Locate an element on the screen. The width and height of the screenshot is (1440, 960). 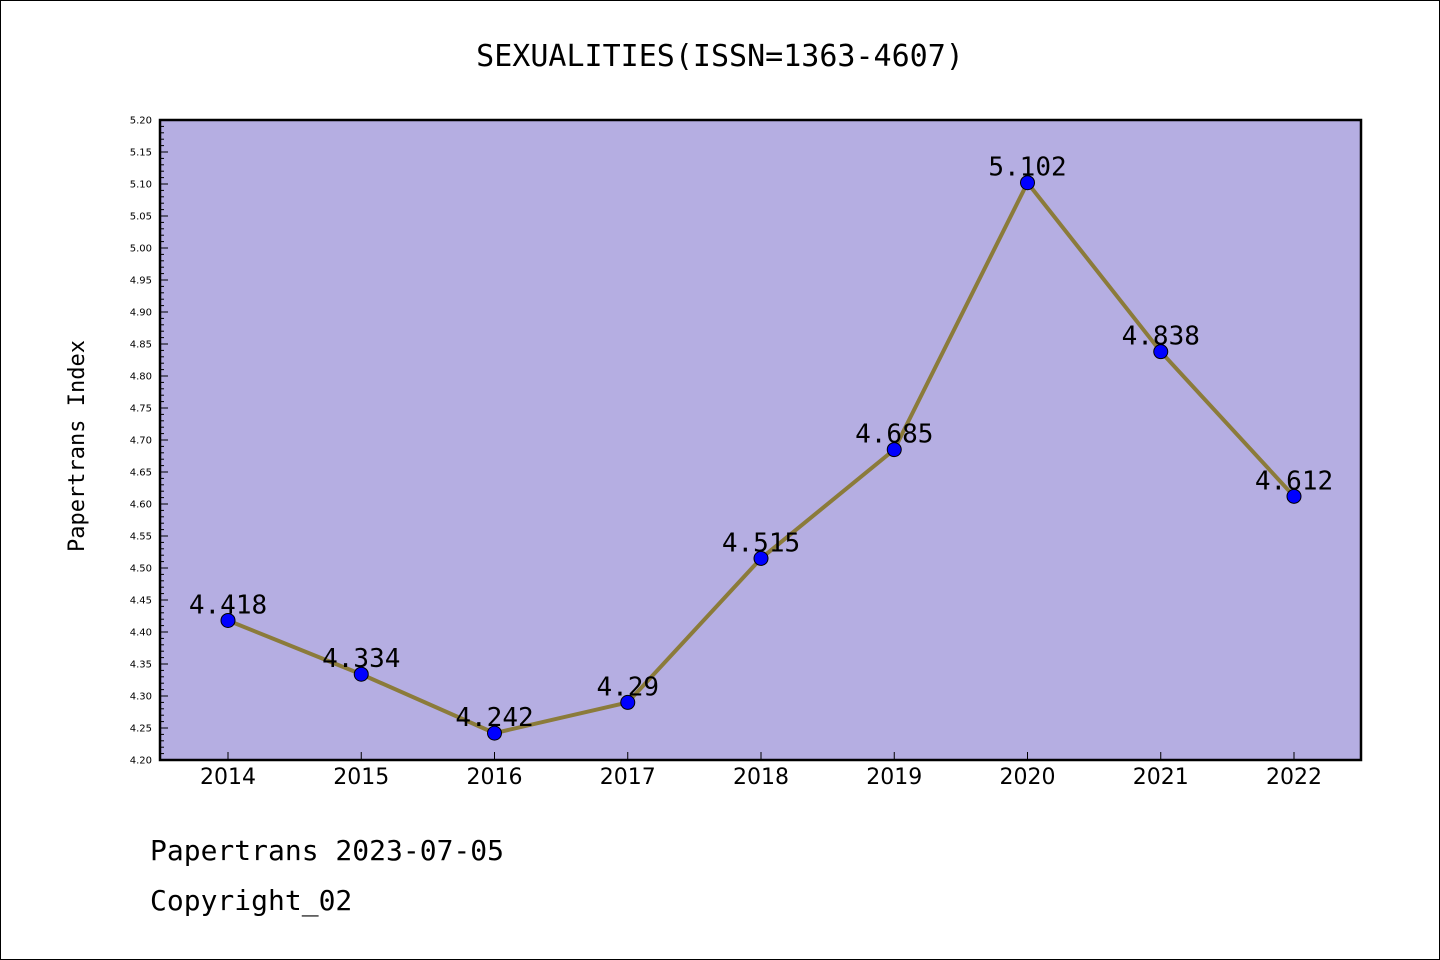
data-label: 4.515 is located at coordinates (761, 543).